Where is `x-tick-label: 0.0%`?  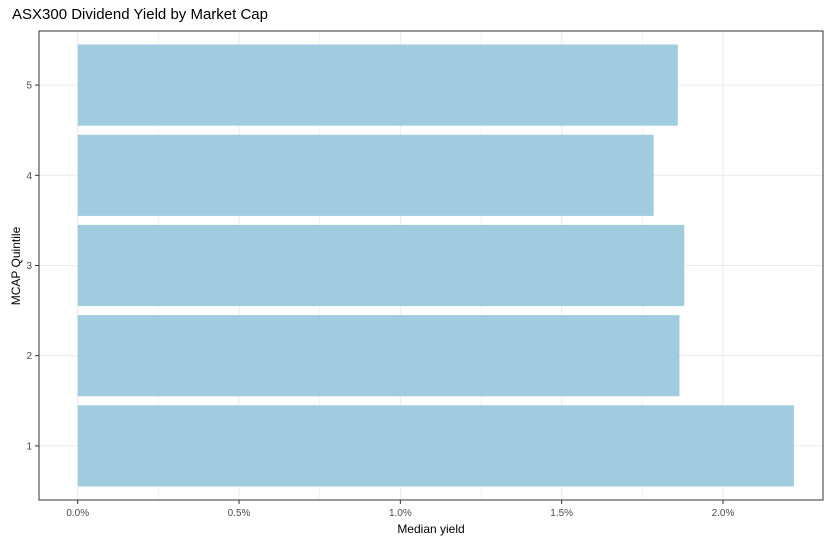 x-tick-label: 0.0% is located at coordinates (77, 513).